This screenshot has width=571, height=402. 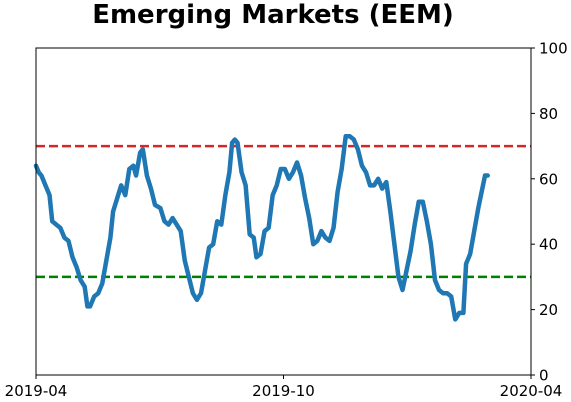 I want to click on y-tick-label: 0, so click(x=544, y=376).